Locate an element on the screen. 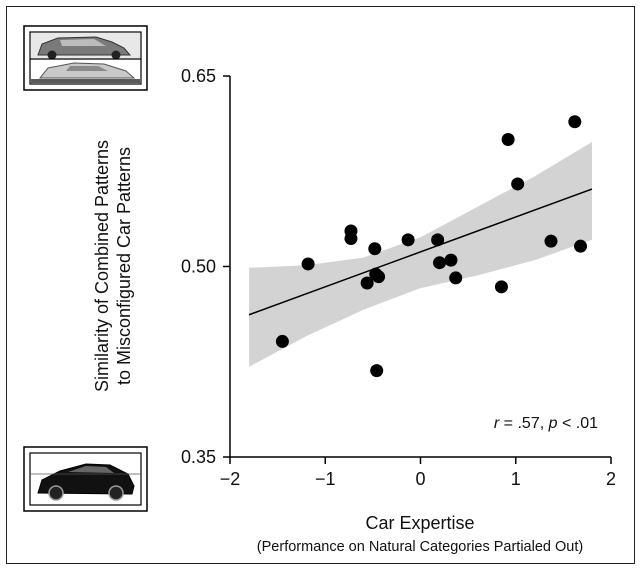  normal-car-thumbnail is located at coordinates (85, 479).